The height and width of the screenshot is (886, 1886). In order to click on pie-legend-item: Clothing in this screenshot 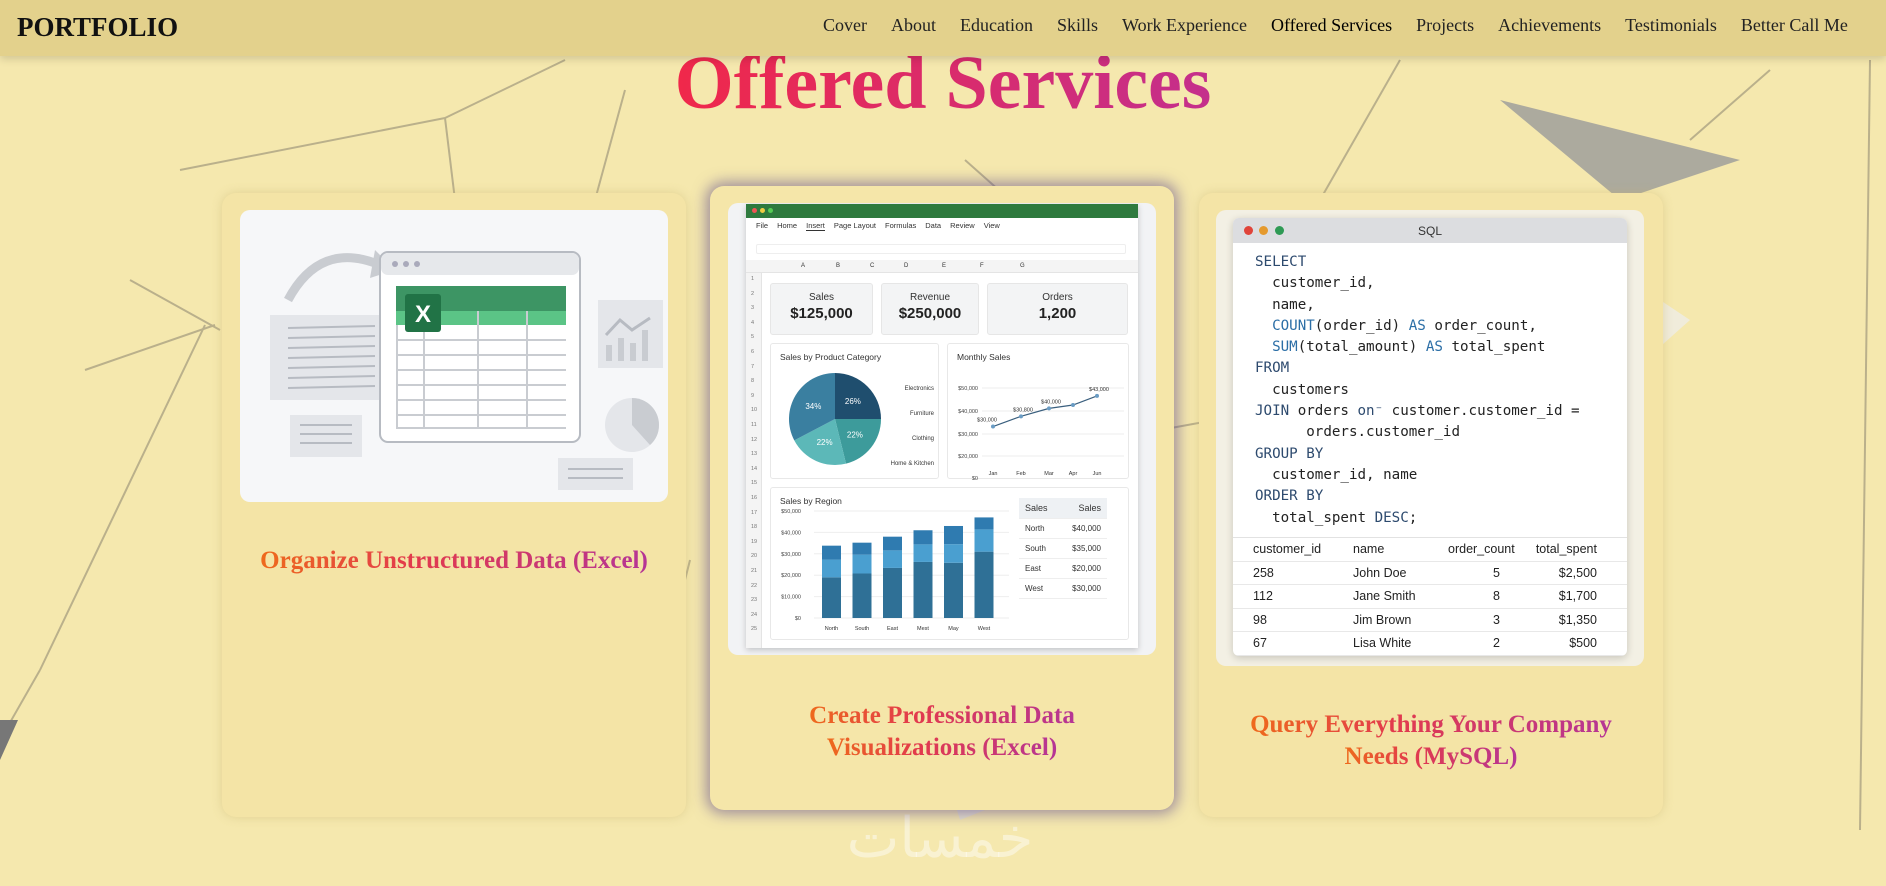, I will do `click(923, 439)`.